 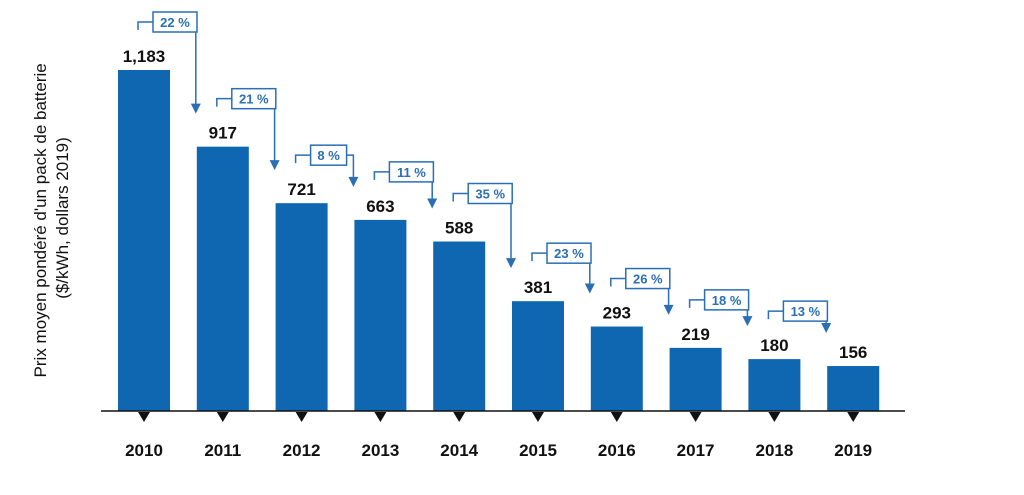 I want to click on x-tick-label-2016: 2016, so click(x=617, y=450).